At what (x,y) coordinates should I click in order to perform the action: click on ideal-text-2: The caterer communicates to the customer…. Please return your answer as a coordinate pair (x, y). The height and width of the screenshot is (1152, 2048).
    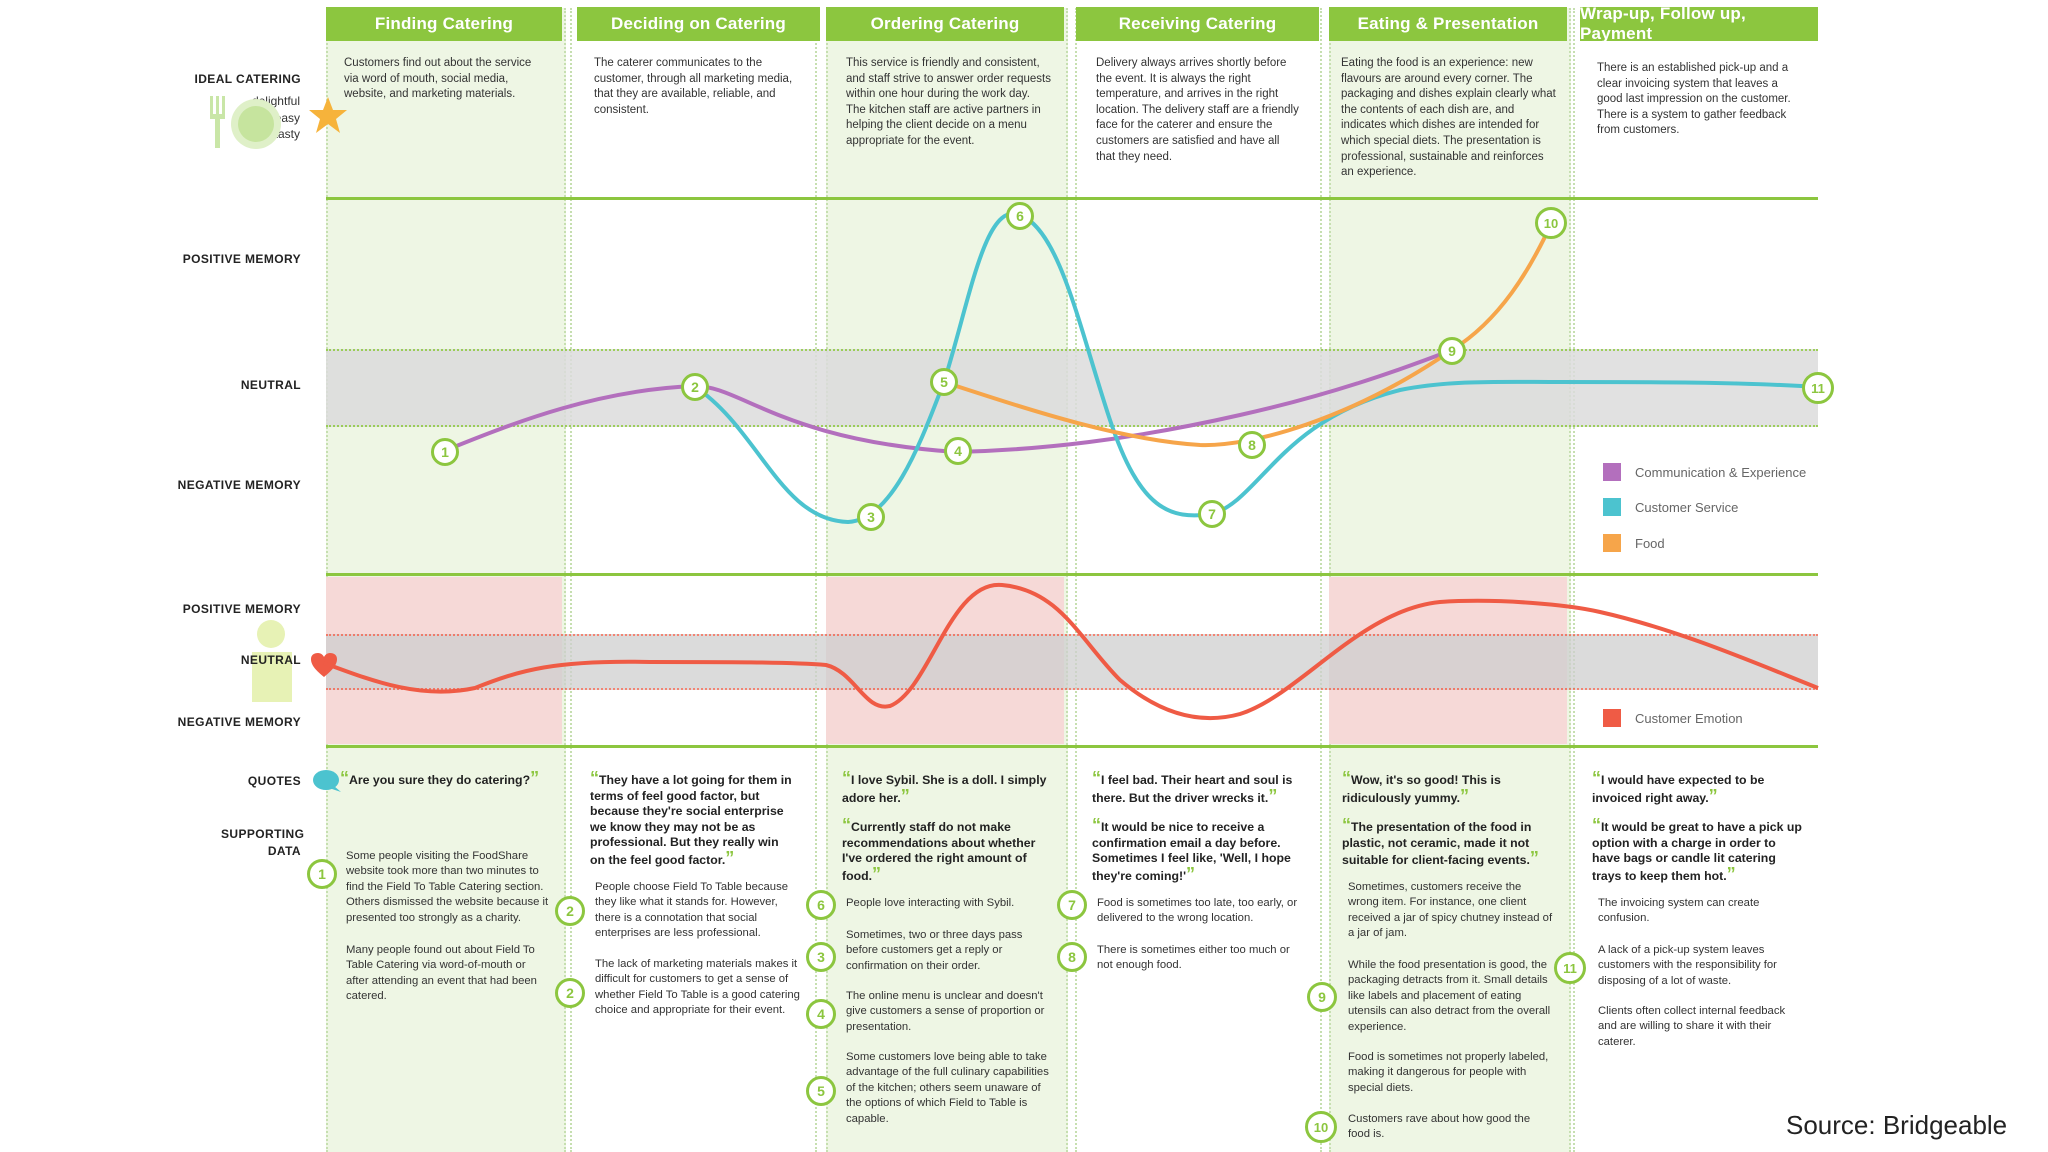
    Looking at the image, I should click on (693, 86).